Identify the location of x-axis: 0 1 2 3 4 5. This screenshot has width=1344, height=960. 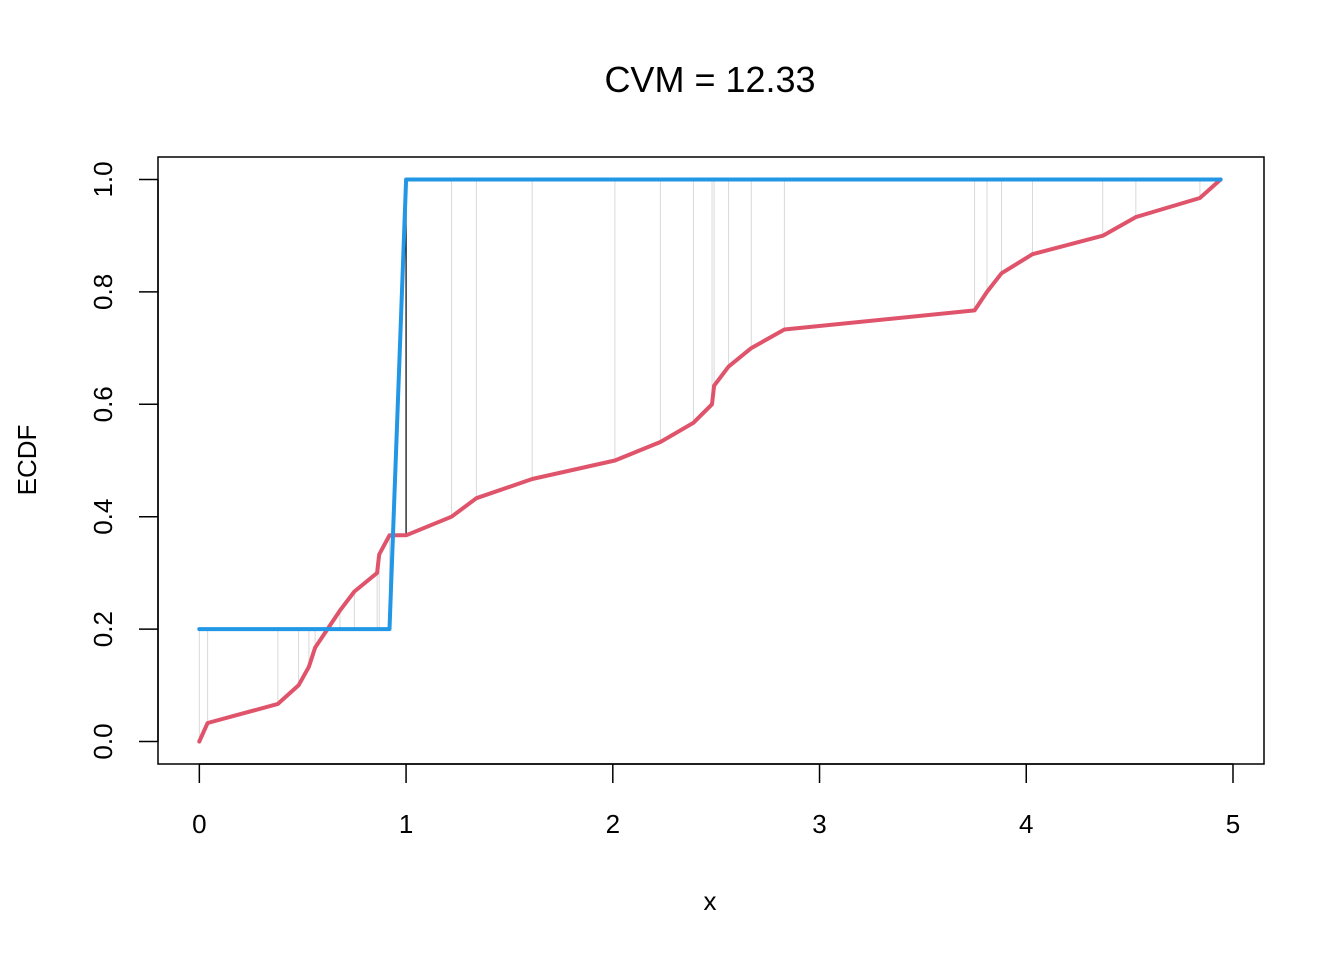
(716, 801).